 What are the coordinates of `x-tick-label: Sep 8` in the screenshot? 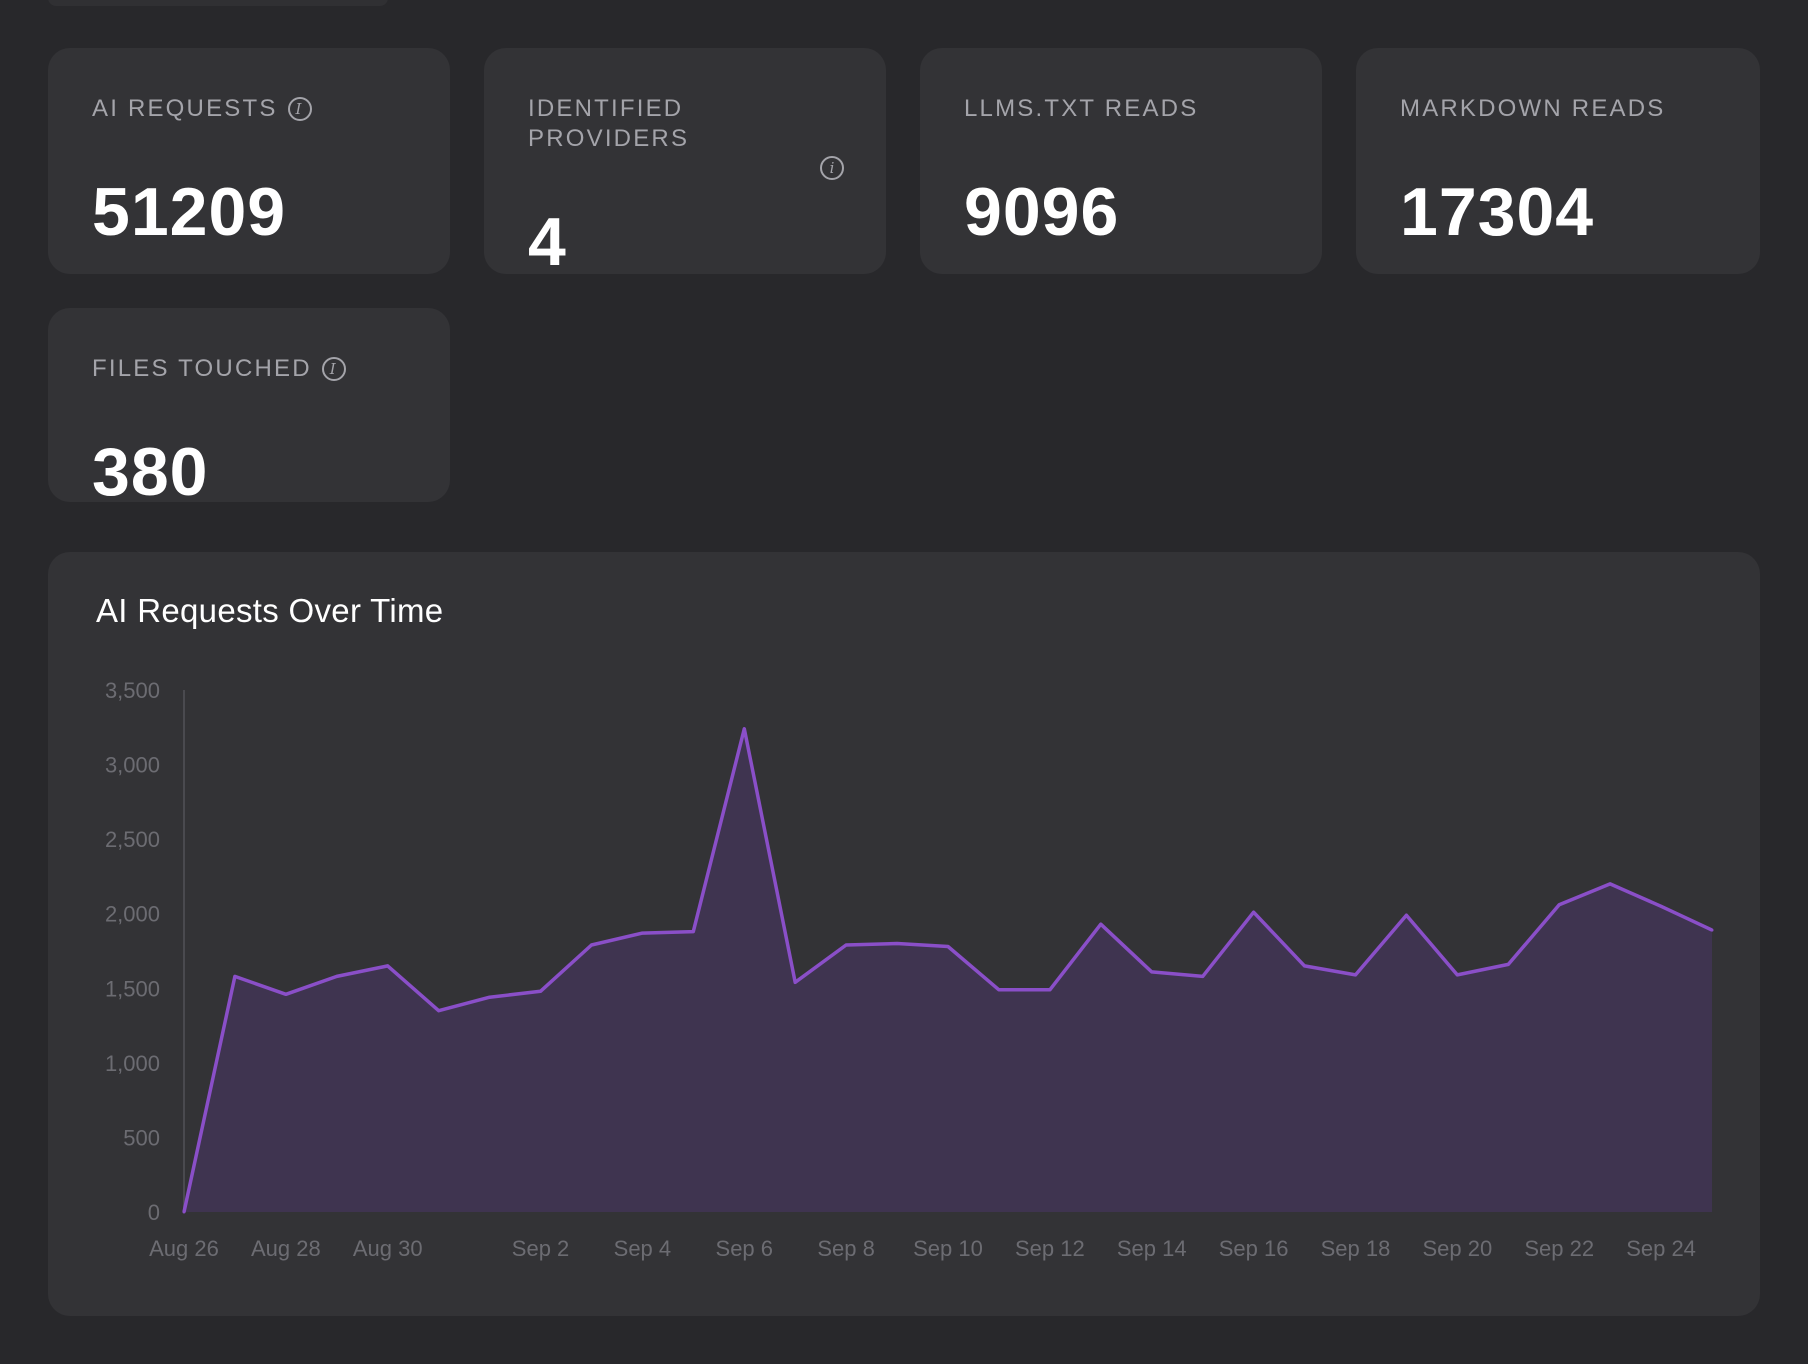 It's located at (846, 1248).